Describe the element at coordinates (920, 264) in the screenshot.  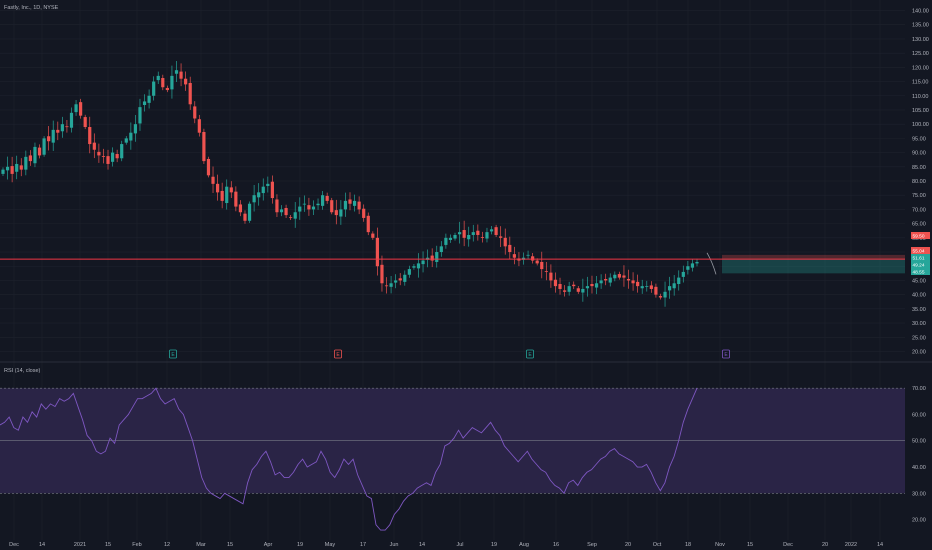
I see `price-badge` at that location.